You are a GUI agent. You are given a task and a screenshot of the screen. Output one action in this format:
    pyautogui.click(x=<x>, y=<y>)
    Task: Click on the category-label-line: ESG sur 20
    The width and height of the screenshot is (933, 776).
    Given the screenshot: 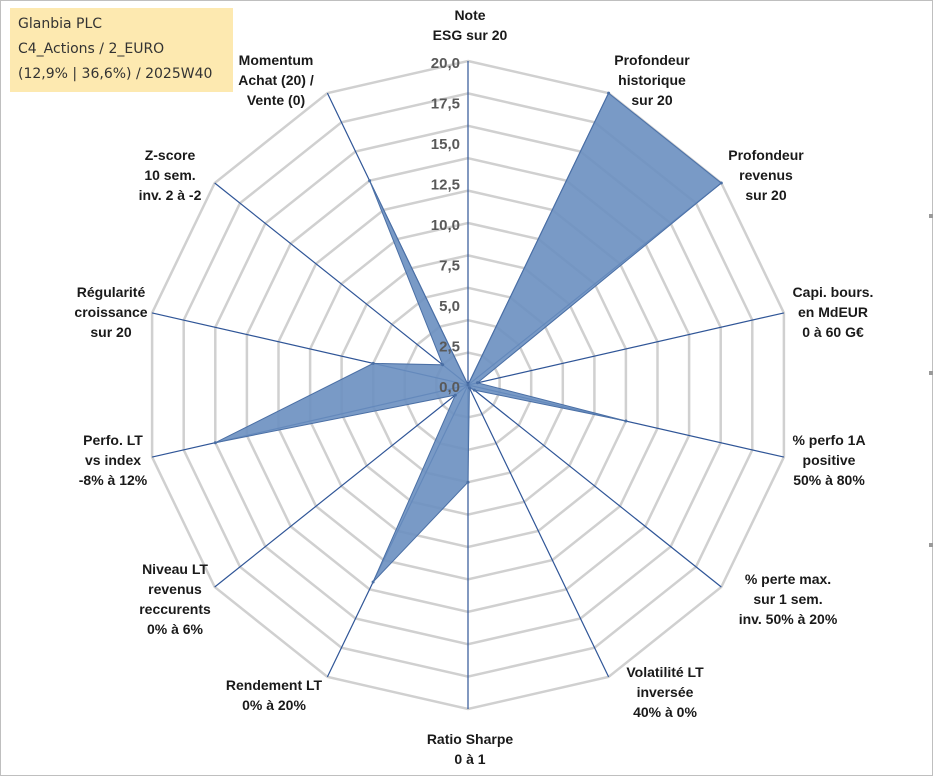 What is the action you would take?
    pyautogui.click(x=470, y=35)
    